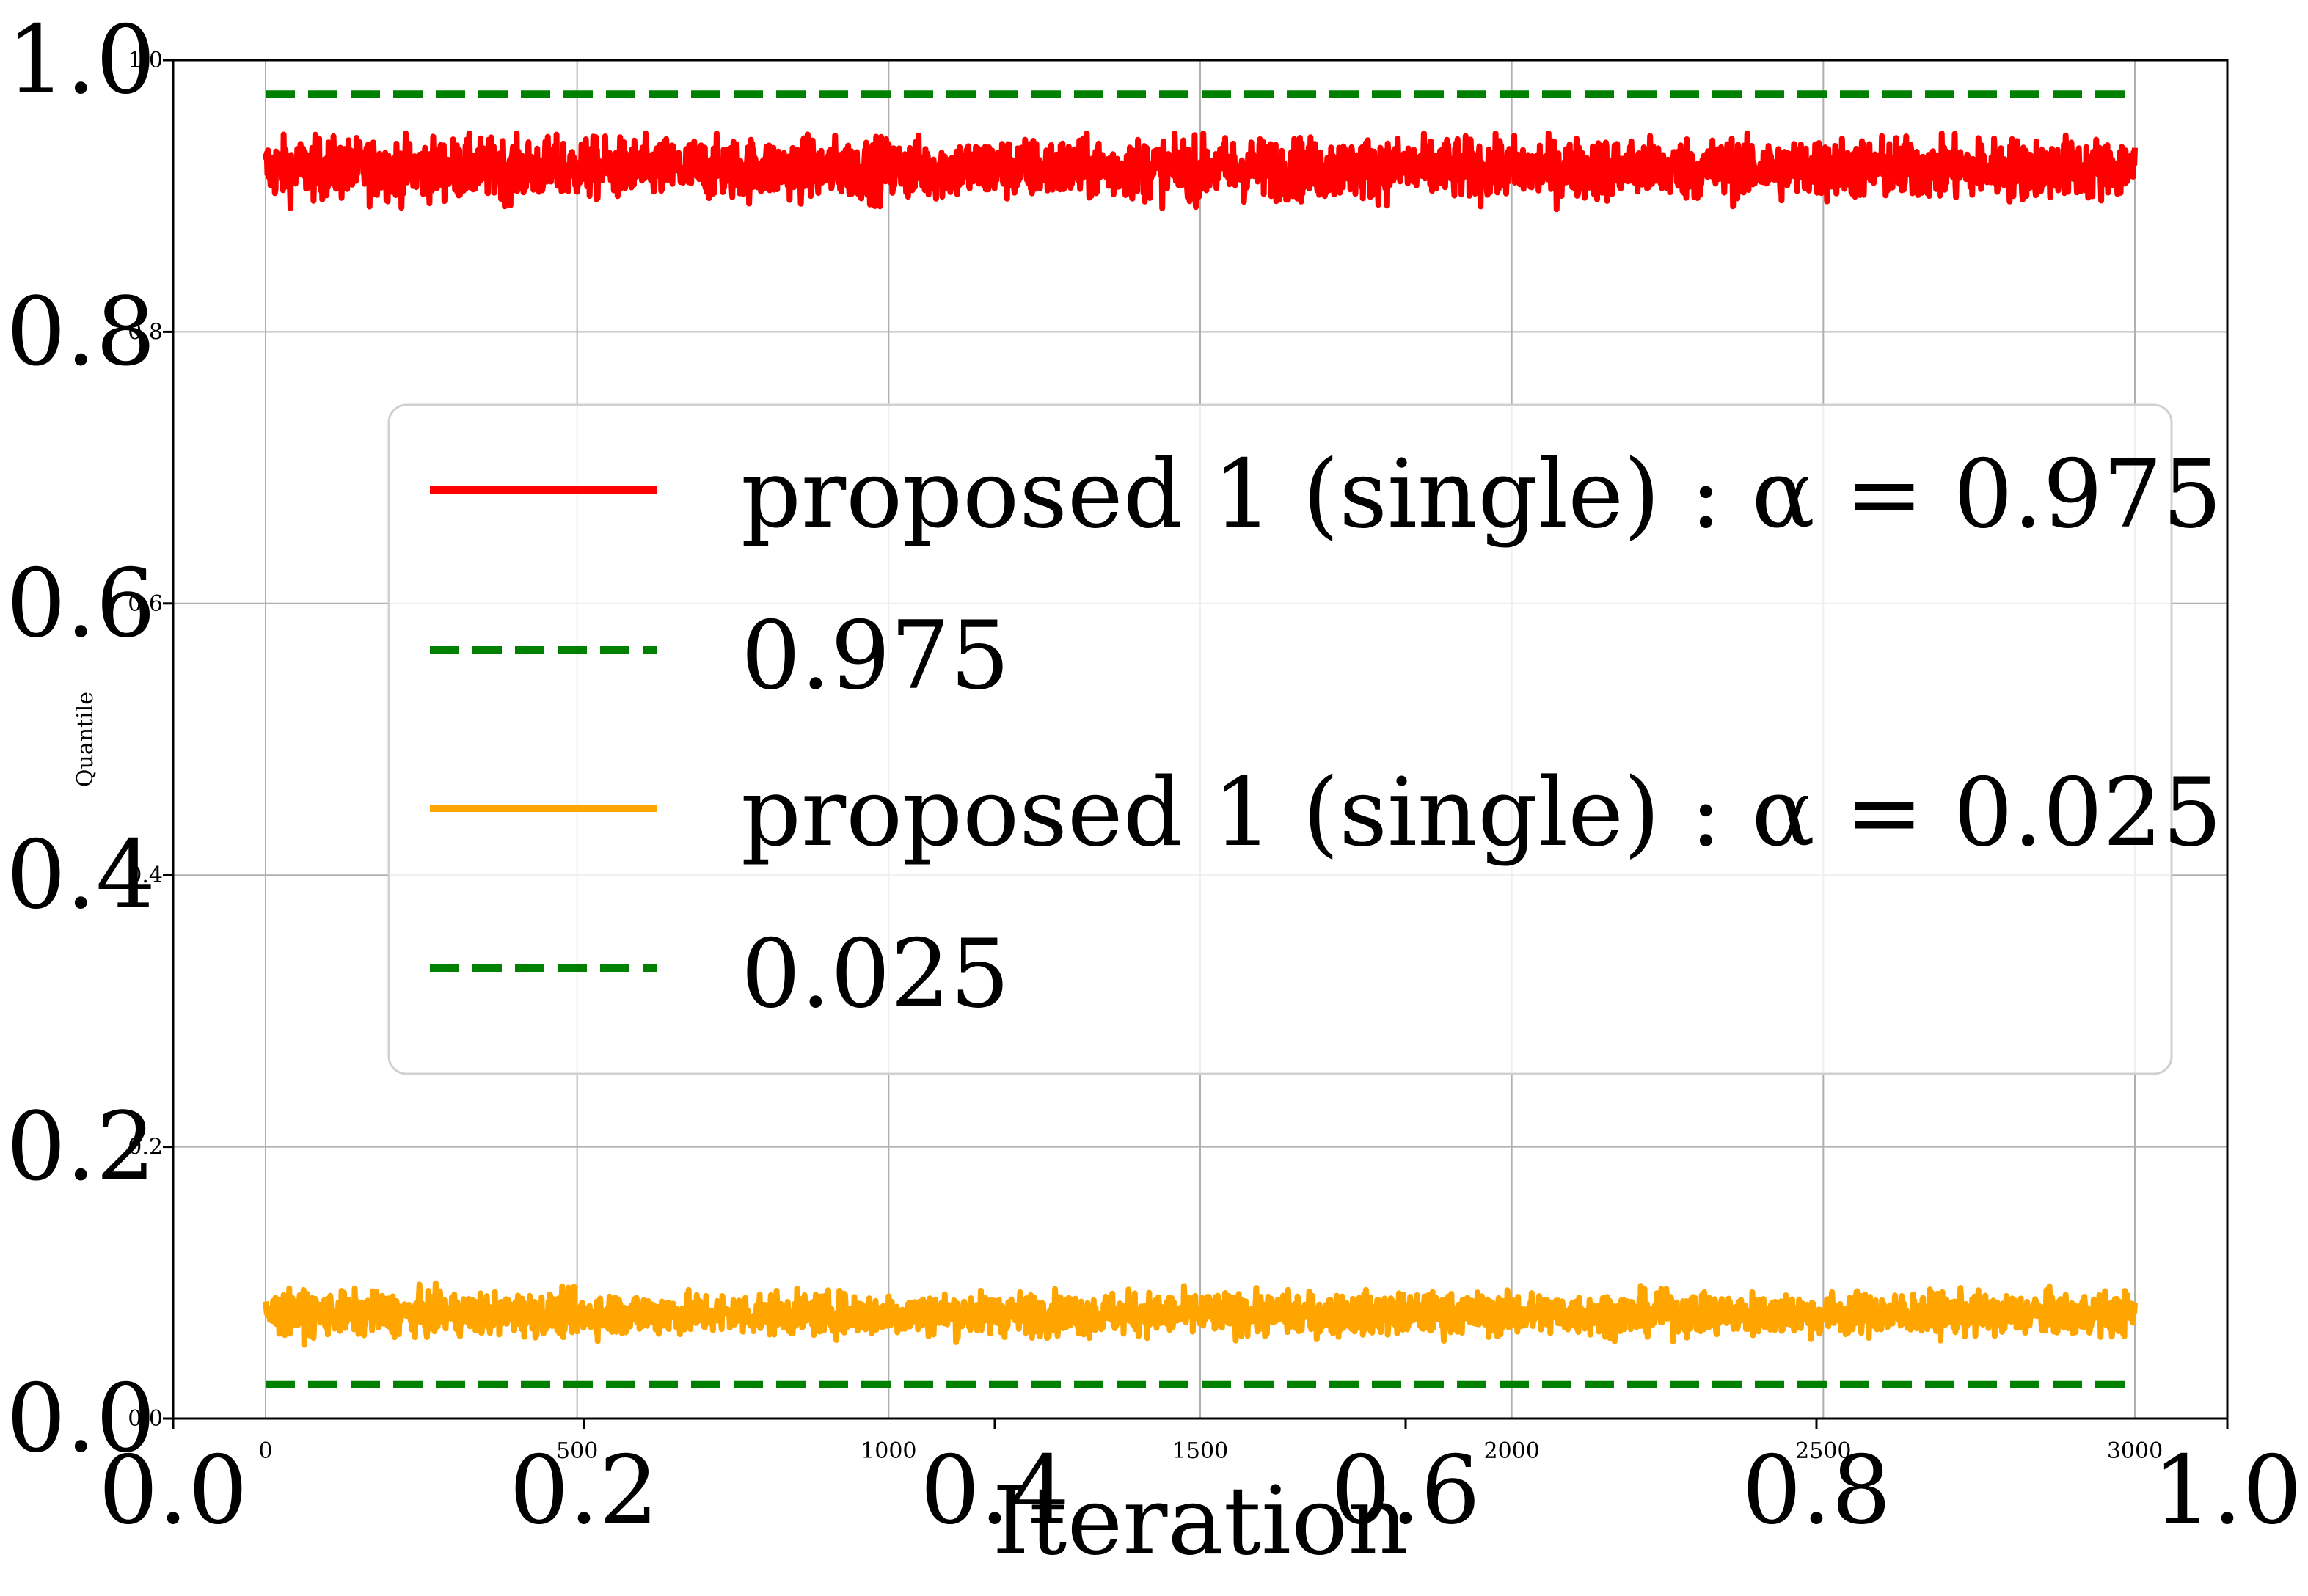  I want to click on x-tick-label: 2000, so click(1511, 1451).